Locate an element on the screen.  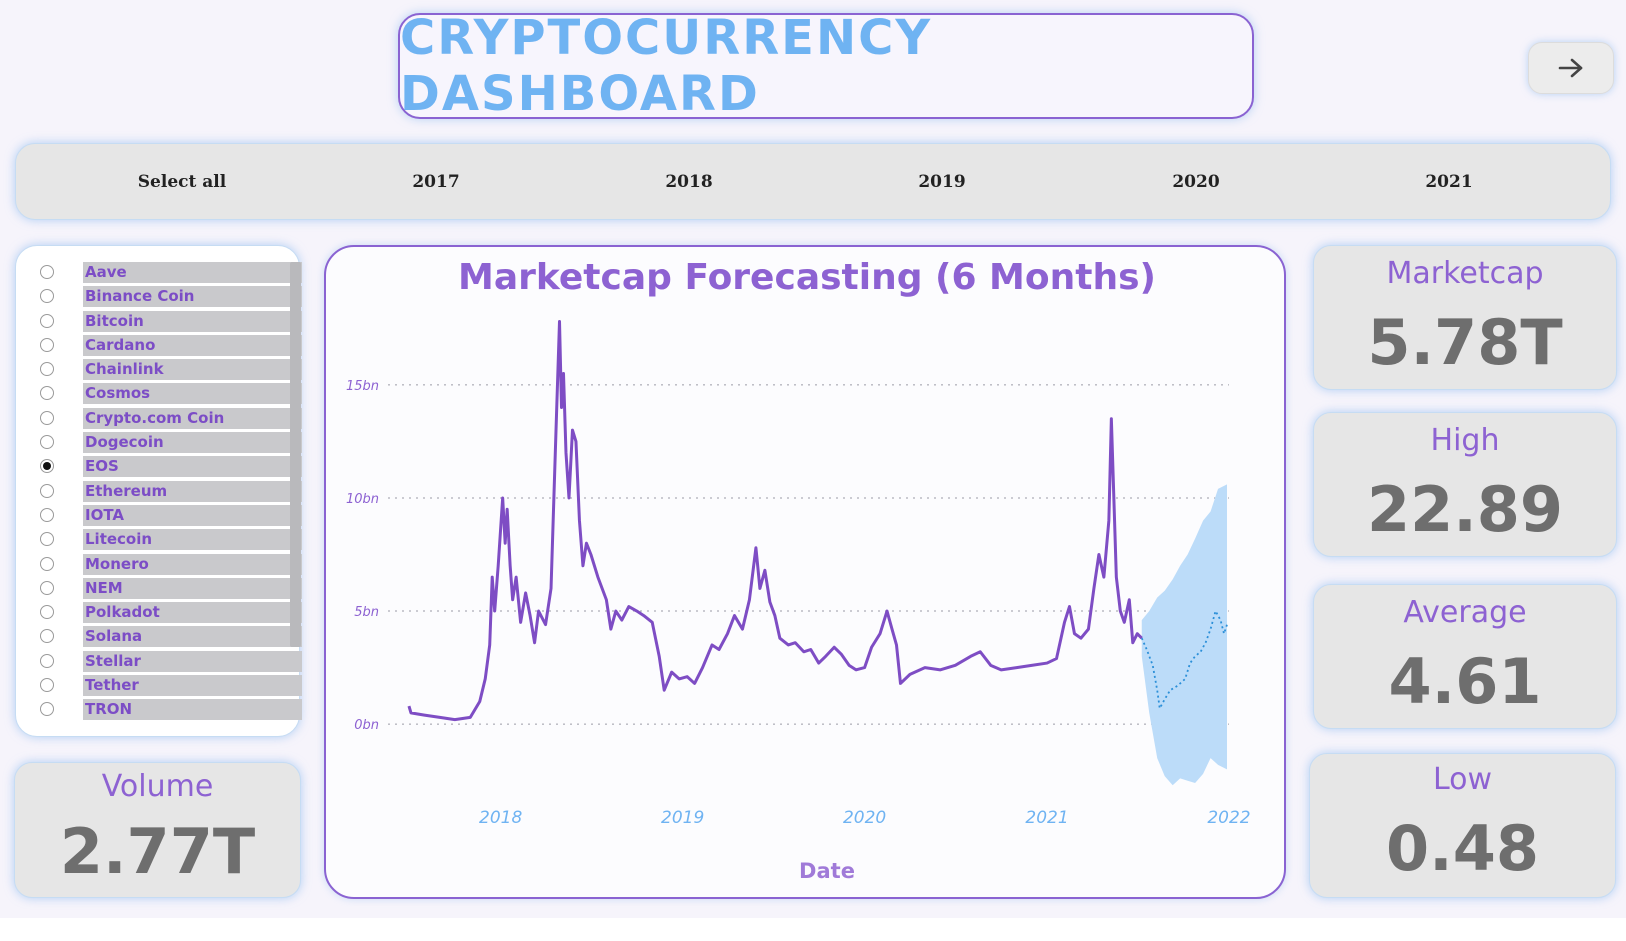
coin-option: Bitcoin is located at coordinates (171, 322).